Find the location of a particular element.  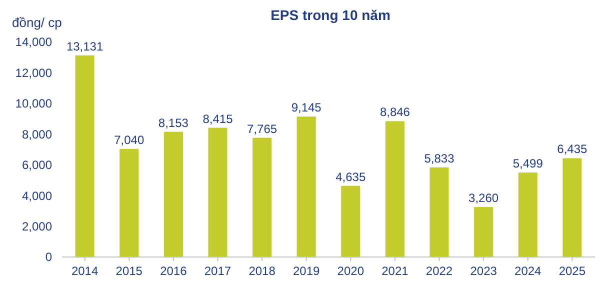

x-tick-label: 2016 is located at coordinates (174, 271).